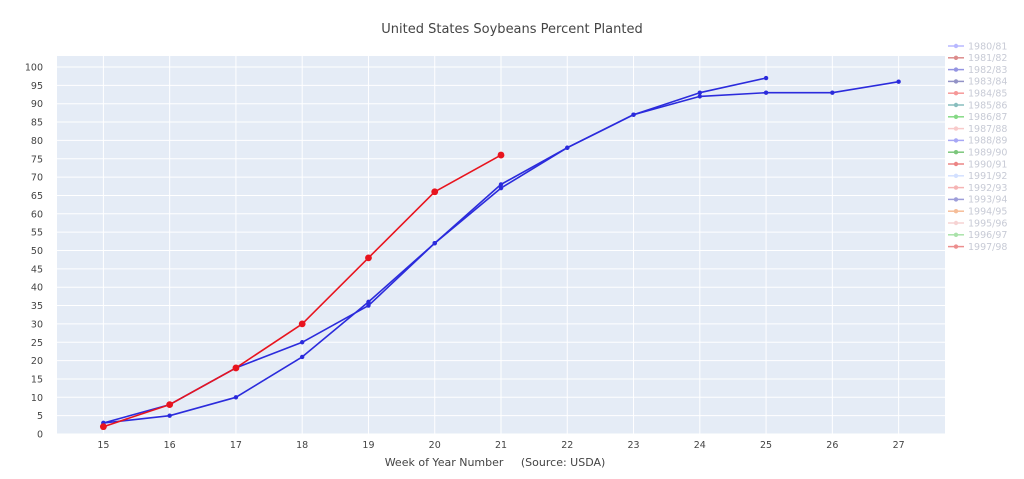 The width and height of the screenshot is (1024, 479). What do you see at coordinates (37, 379) in the screenshot?
I see `y-tick-label: 15` at bounding box center [37, 379].